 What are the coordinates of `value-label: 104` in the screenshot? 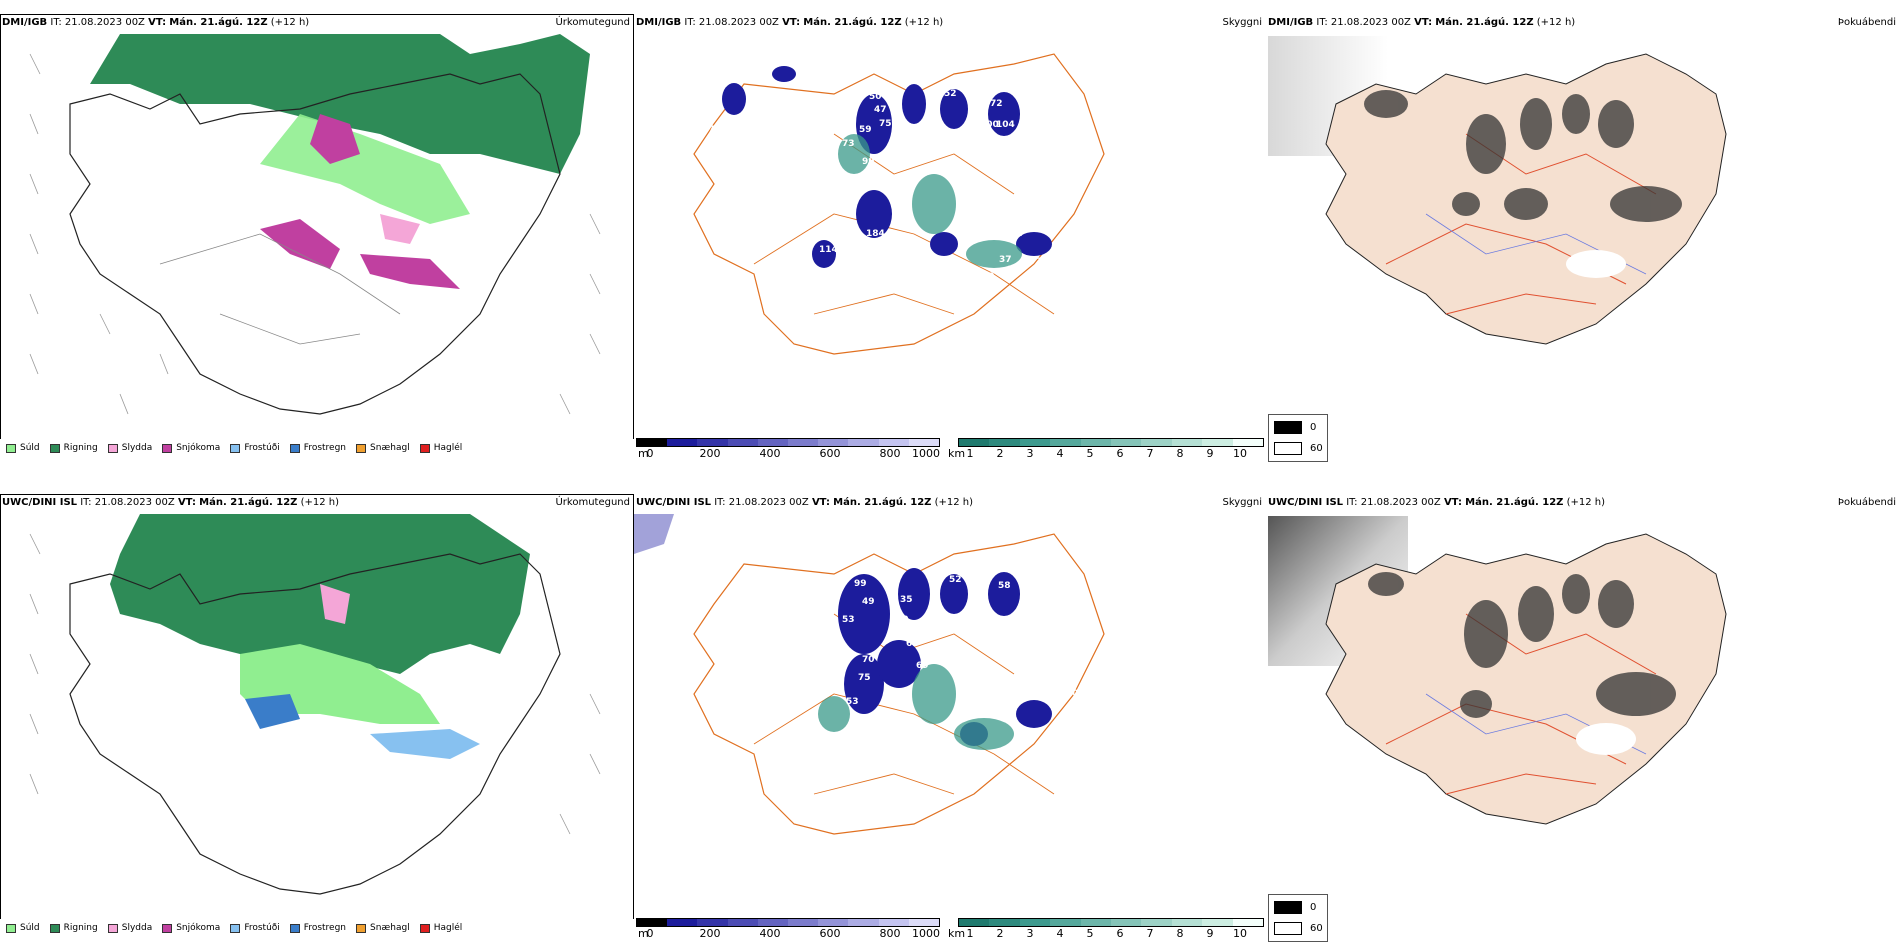 It's located at (1005, 125).